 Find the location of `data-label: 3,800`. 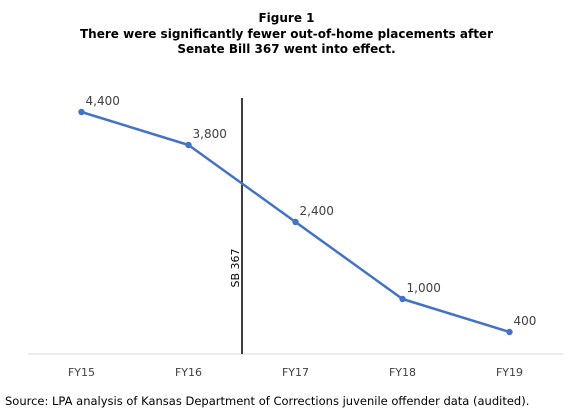

data-label: 3,800 is located at coordinates (210, 134).